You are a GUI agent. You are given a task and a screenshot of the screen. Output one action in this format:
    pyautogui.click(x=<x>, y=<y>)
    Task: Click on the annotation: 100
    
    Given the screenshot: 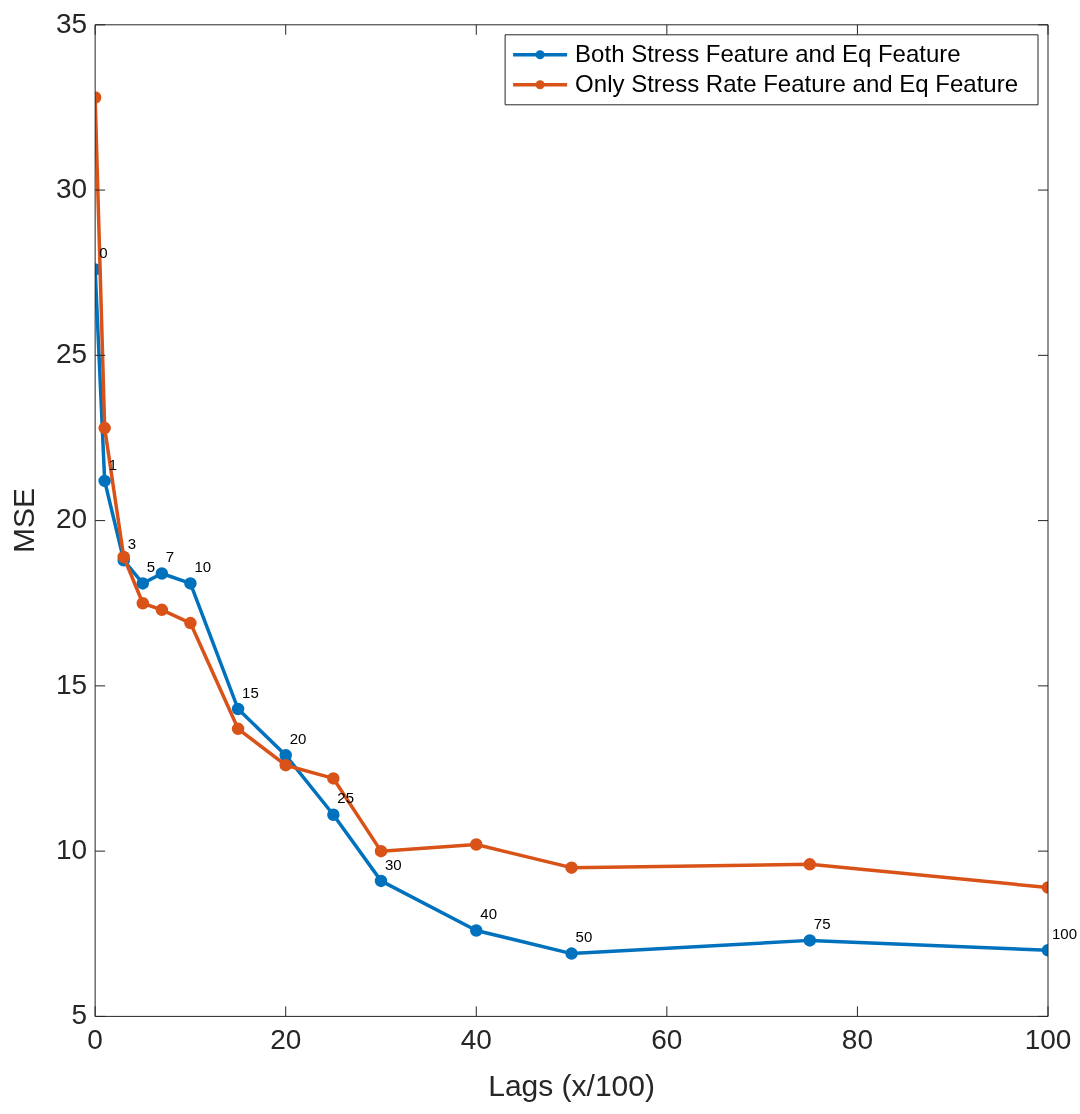 What is the action you would take?
    pyautogui.click(x=1065, y=933)
    